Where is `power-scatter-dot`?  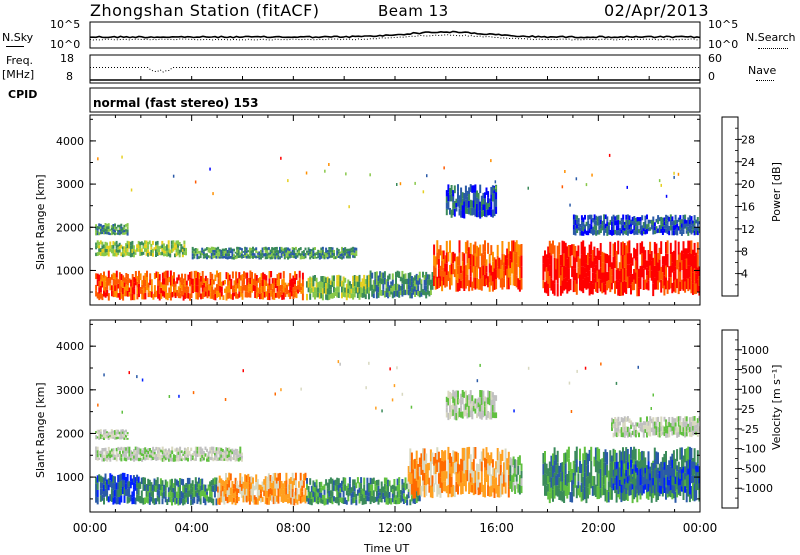
power-scatter-dot is located at coordinates (570, 205).